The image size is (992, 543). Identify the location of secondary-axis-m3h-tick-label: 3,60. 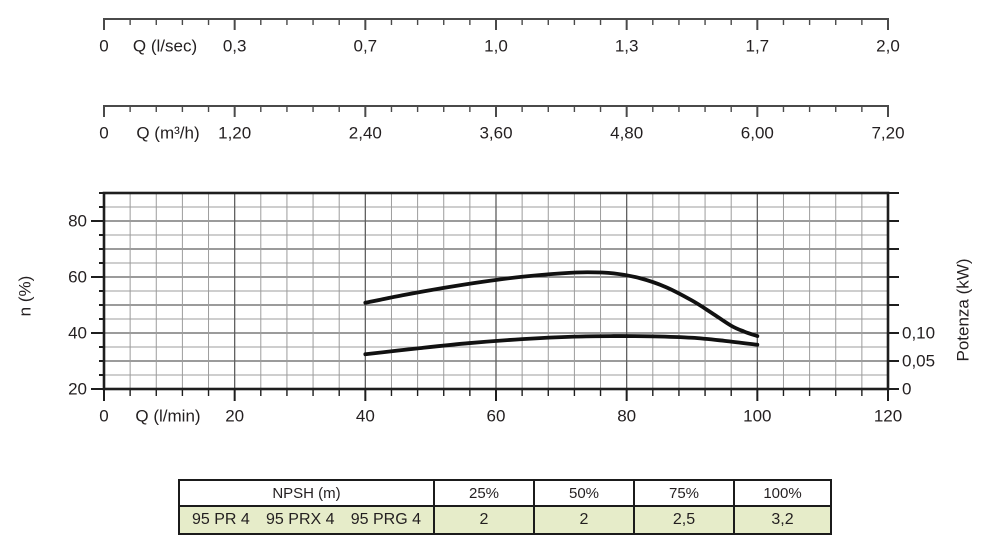
(496, 133).